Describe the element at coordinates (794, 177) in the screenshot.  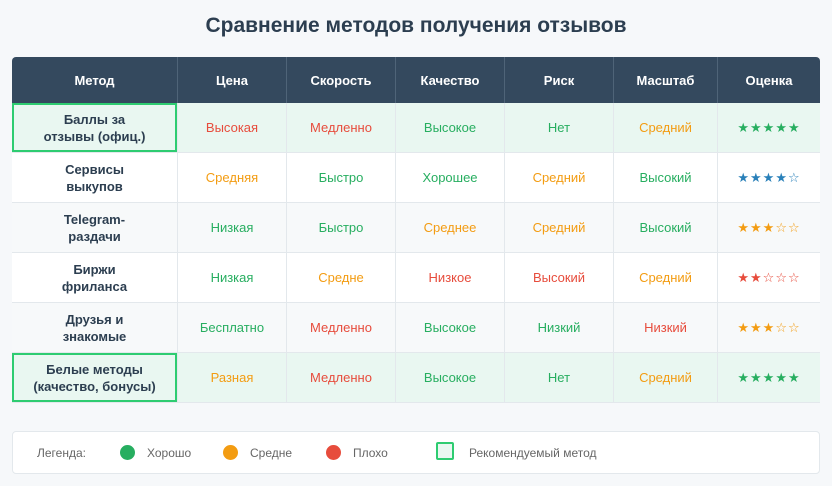
I see `rating-stars-empty: ☆` at that location.